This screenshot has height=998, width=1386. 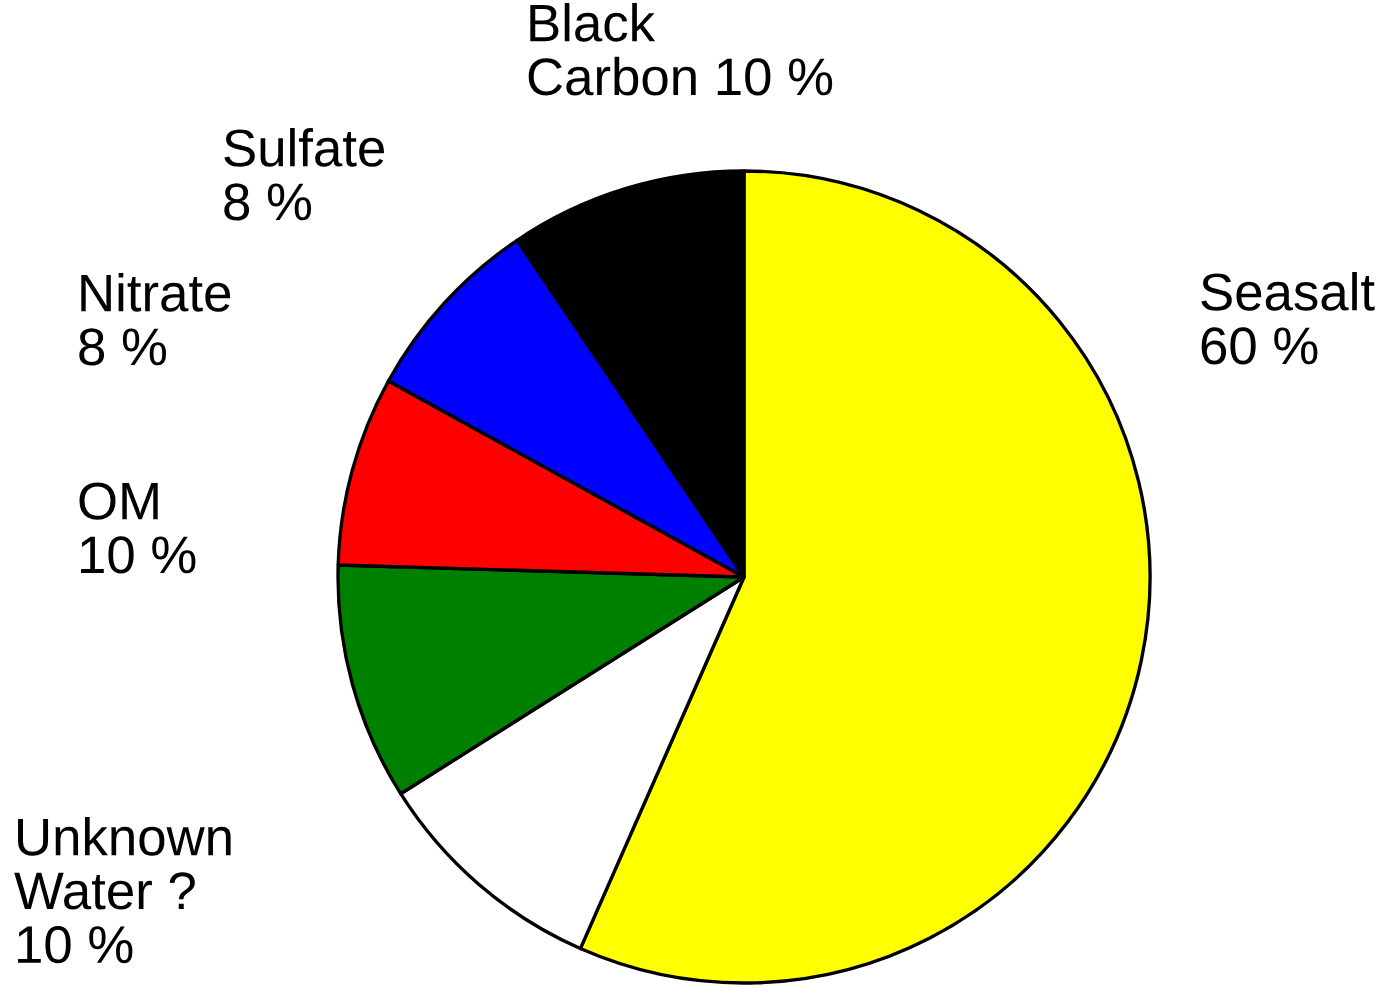 I want to click on slice-label: OM, so click(x=118, y=501).